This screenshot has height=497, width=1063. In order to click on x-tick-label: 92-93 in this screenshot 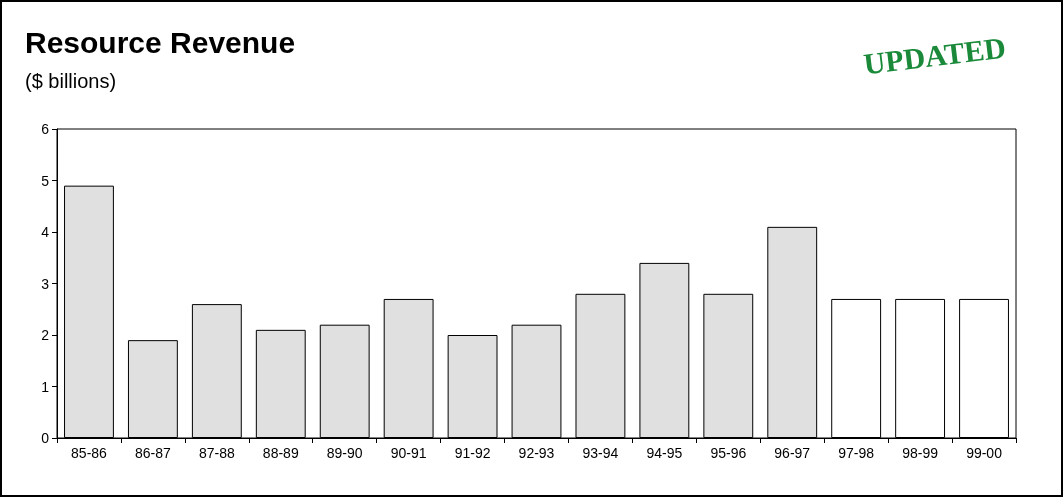, I will do `click(536, 453)`.